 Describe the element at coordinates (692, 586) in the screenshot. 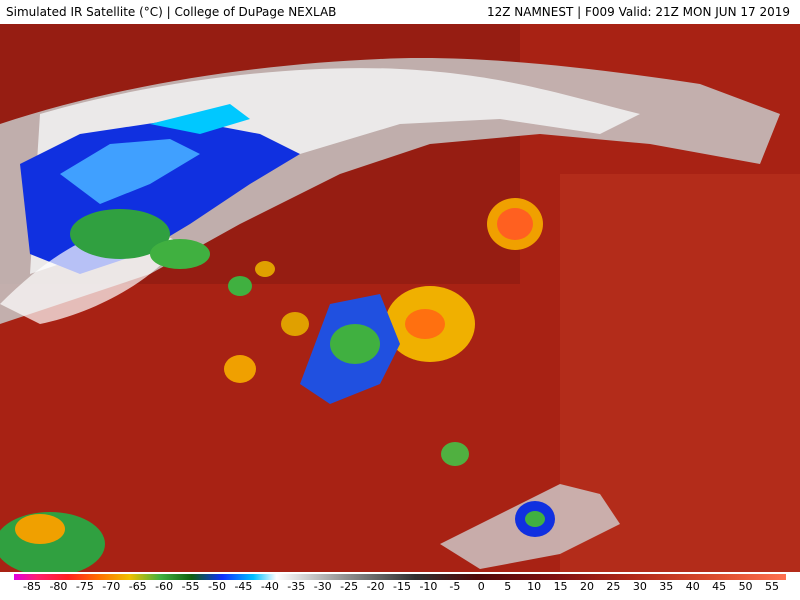

I see `colorbar-tick-label: 40` at that location.